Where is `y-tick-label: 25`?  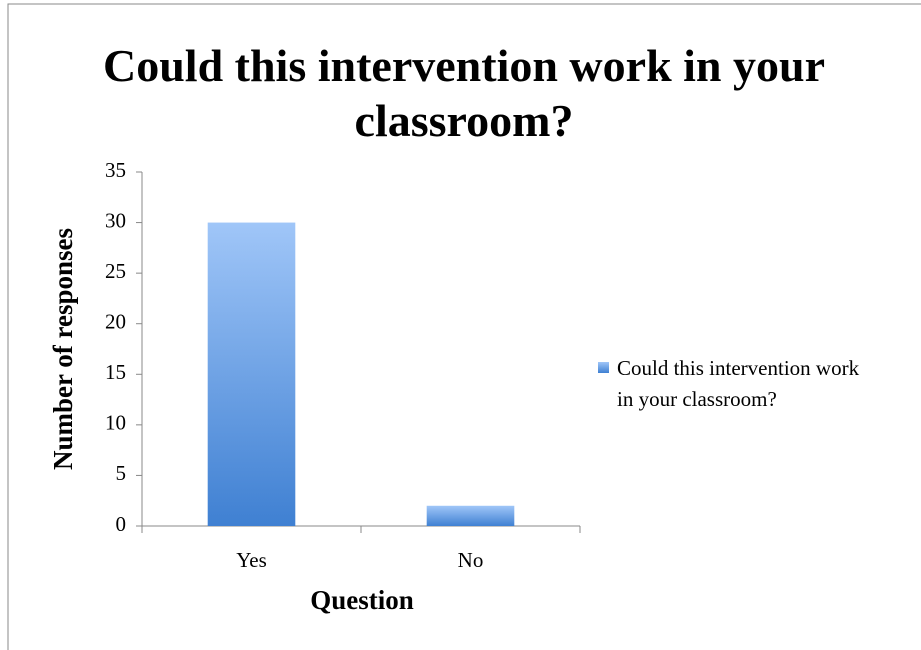 y-tick-label: 25 is located at coordinates (115, 271).